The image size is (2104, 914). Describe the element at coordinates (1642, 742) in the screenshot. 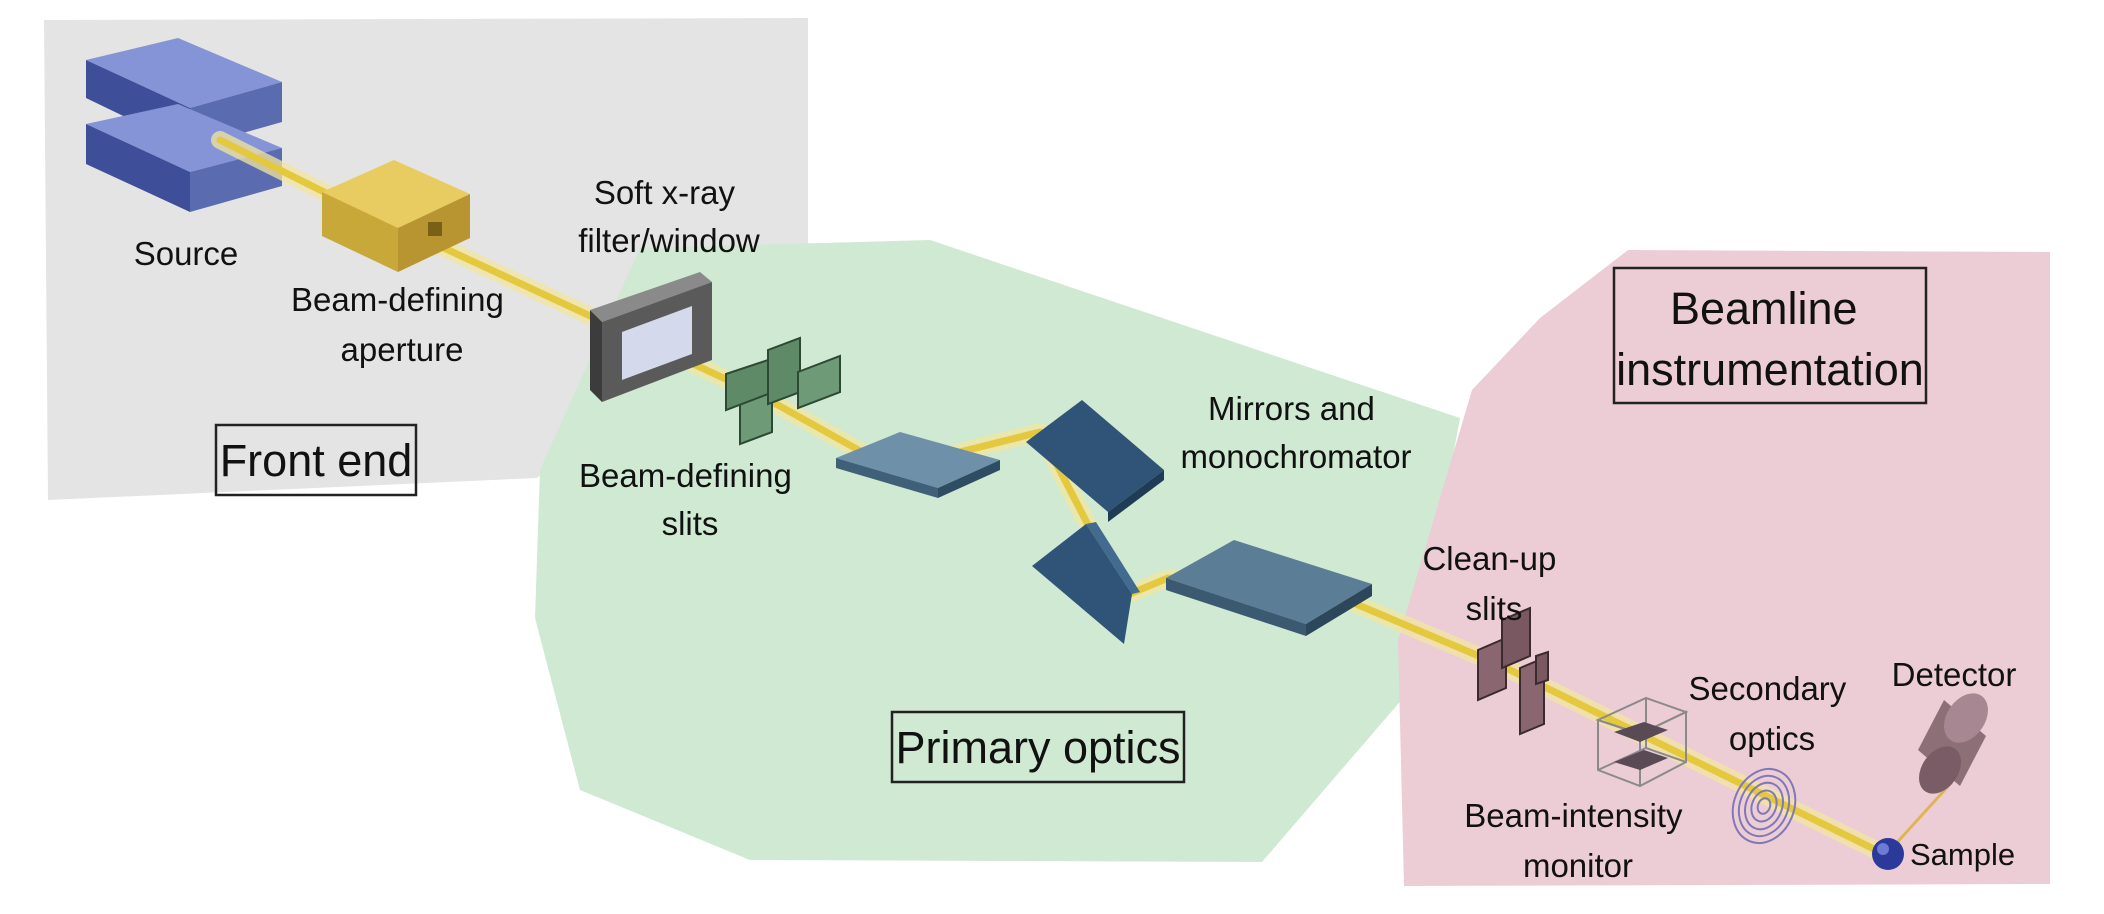

I see `beam-intensity-monitor-icon` at that location.